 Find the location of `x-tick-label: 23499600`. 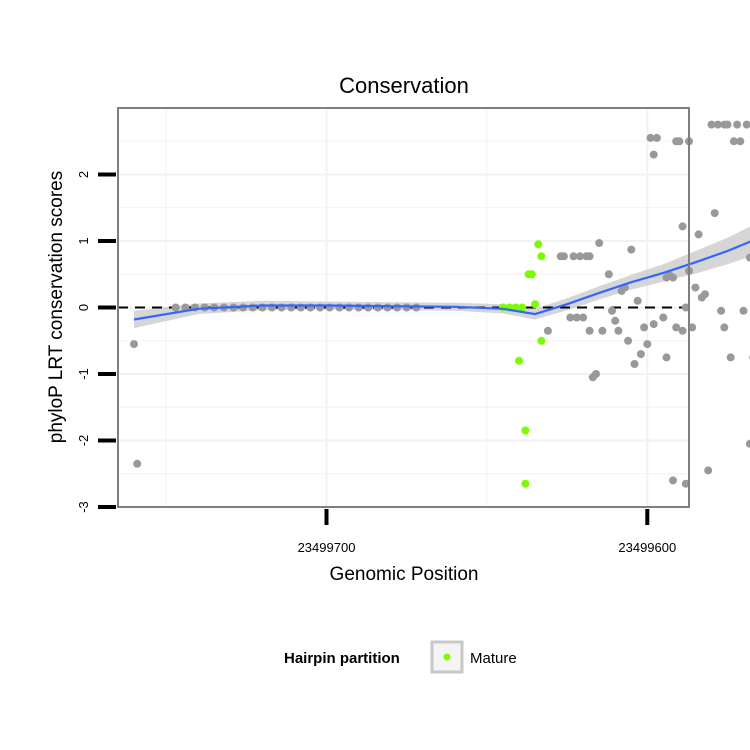

x-tick-label: 23499600 is located at coordinates (647, 547).